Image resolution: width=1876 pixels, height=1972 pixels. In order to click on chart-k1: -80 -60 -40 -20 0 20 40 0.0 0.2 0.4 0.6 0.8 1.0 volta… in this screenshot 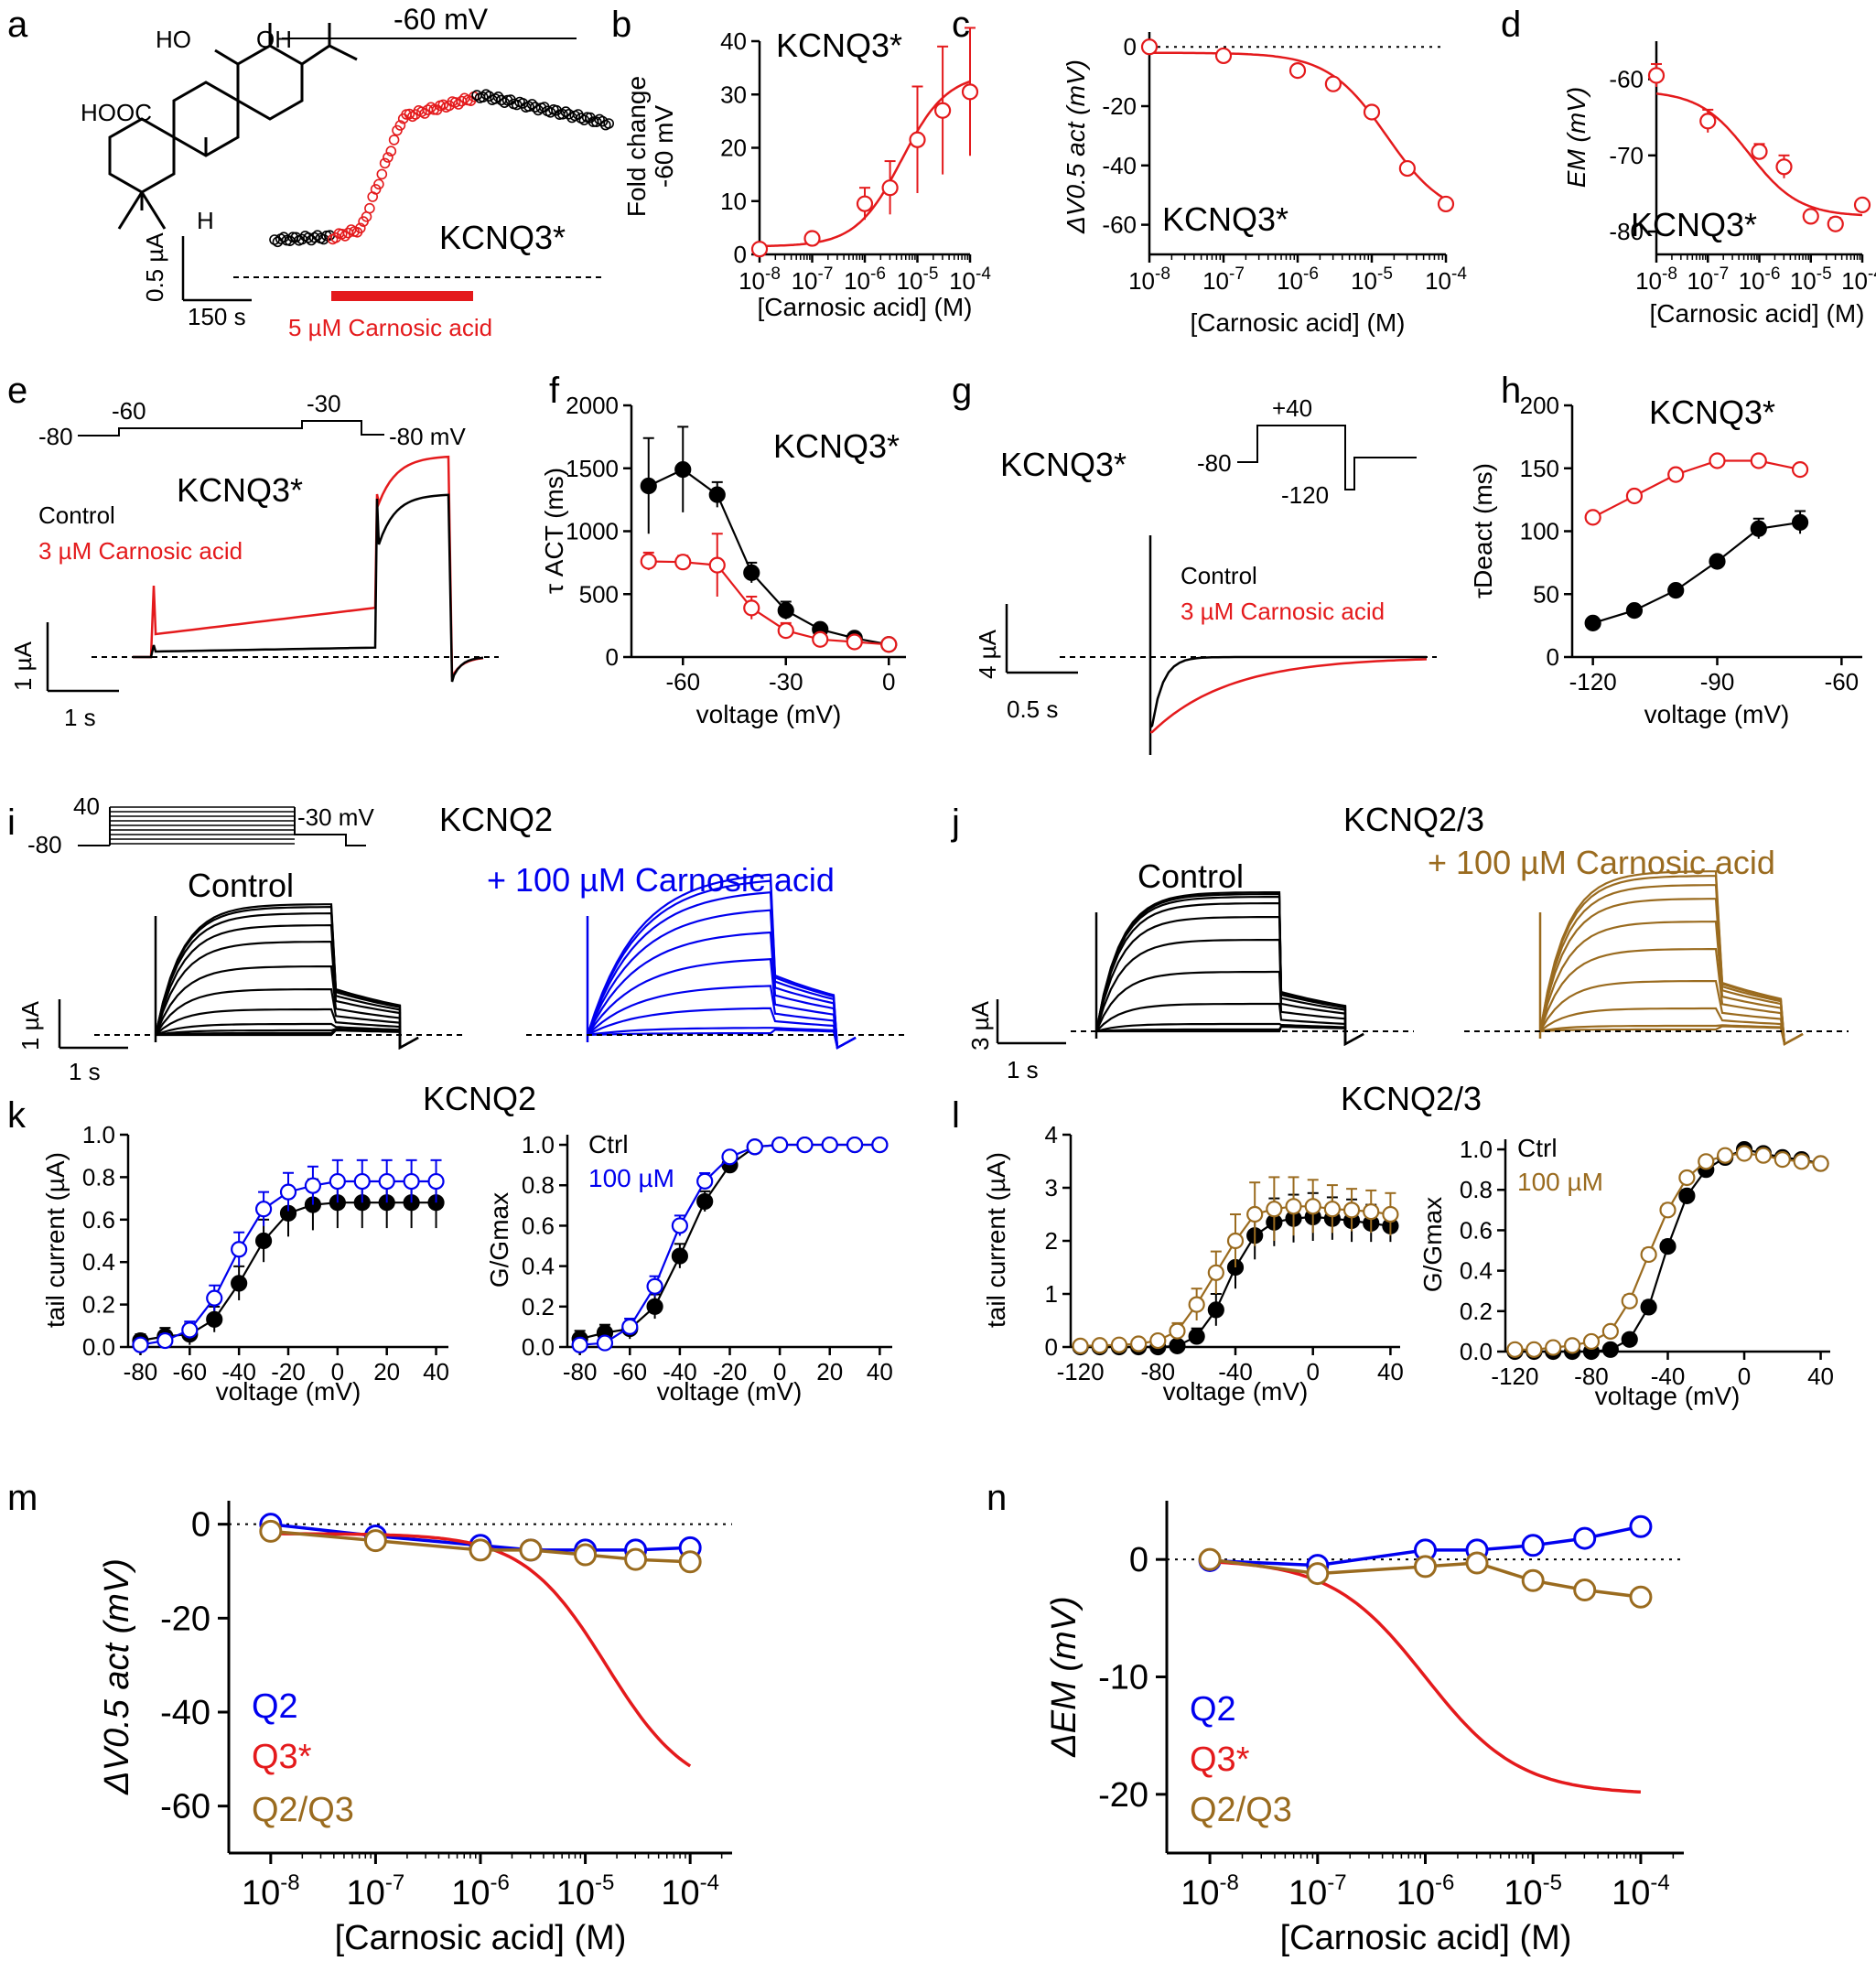, I will do `click(245, 1263)`.